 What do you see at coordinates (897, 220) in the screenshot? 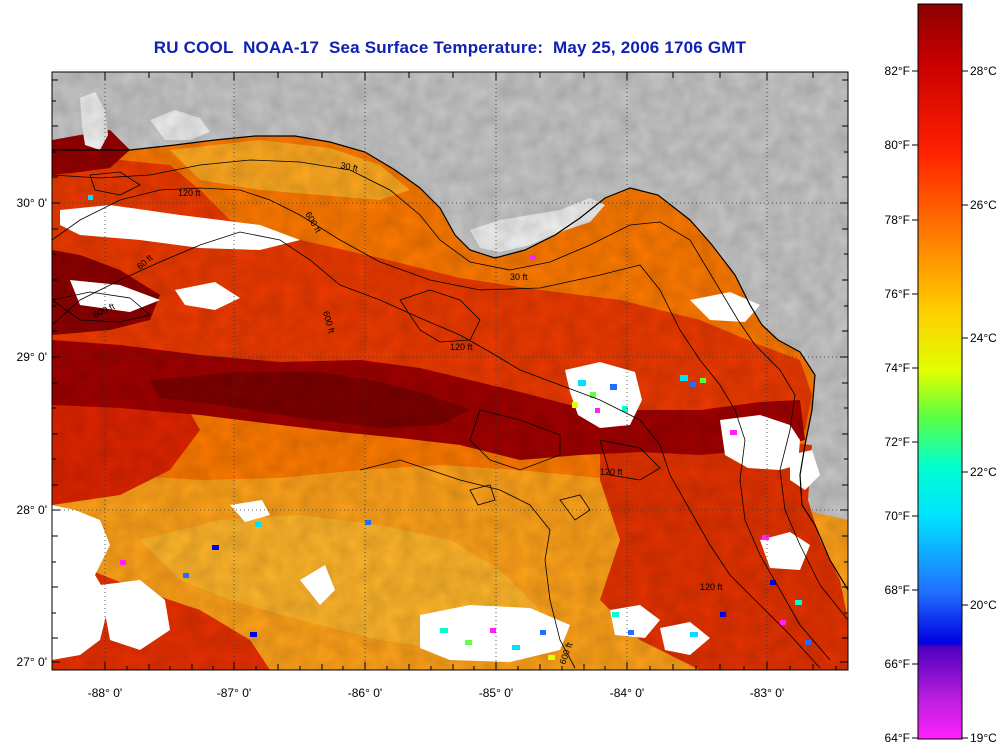
I see `f-label-78: 78°F` at bounding box center [897, 220].